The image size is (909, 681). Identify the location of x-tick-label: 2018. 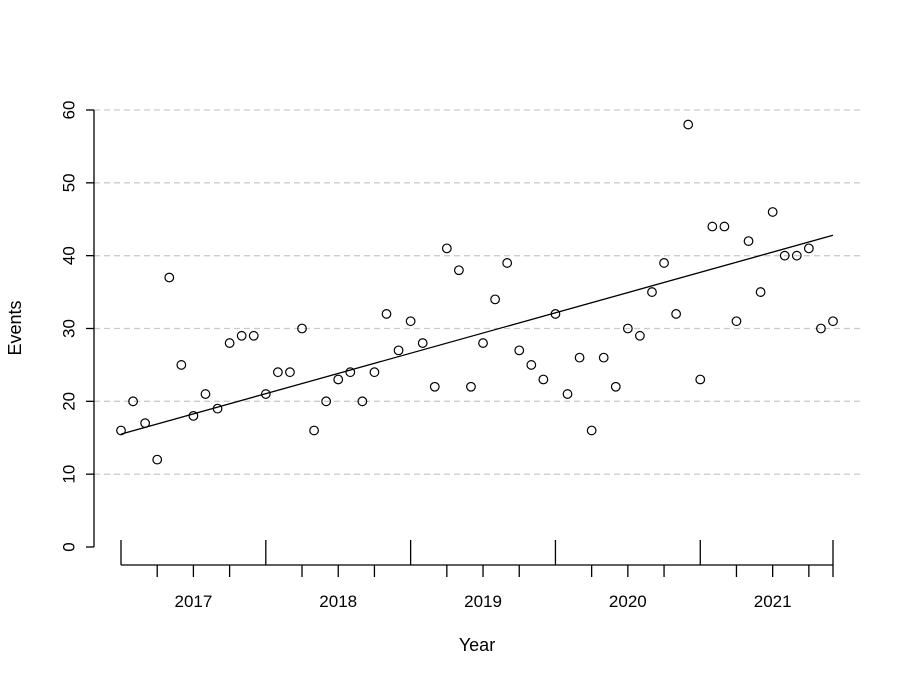
(338, 601).